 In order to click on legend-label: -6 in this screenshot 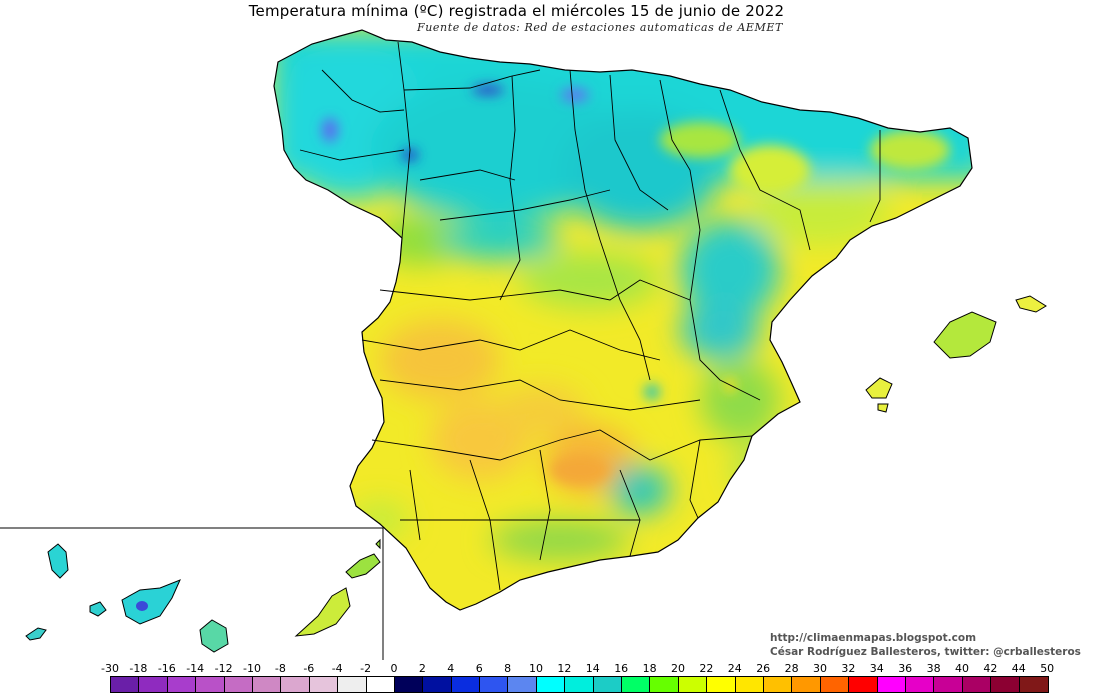, I will do `click(309, 668)`.